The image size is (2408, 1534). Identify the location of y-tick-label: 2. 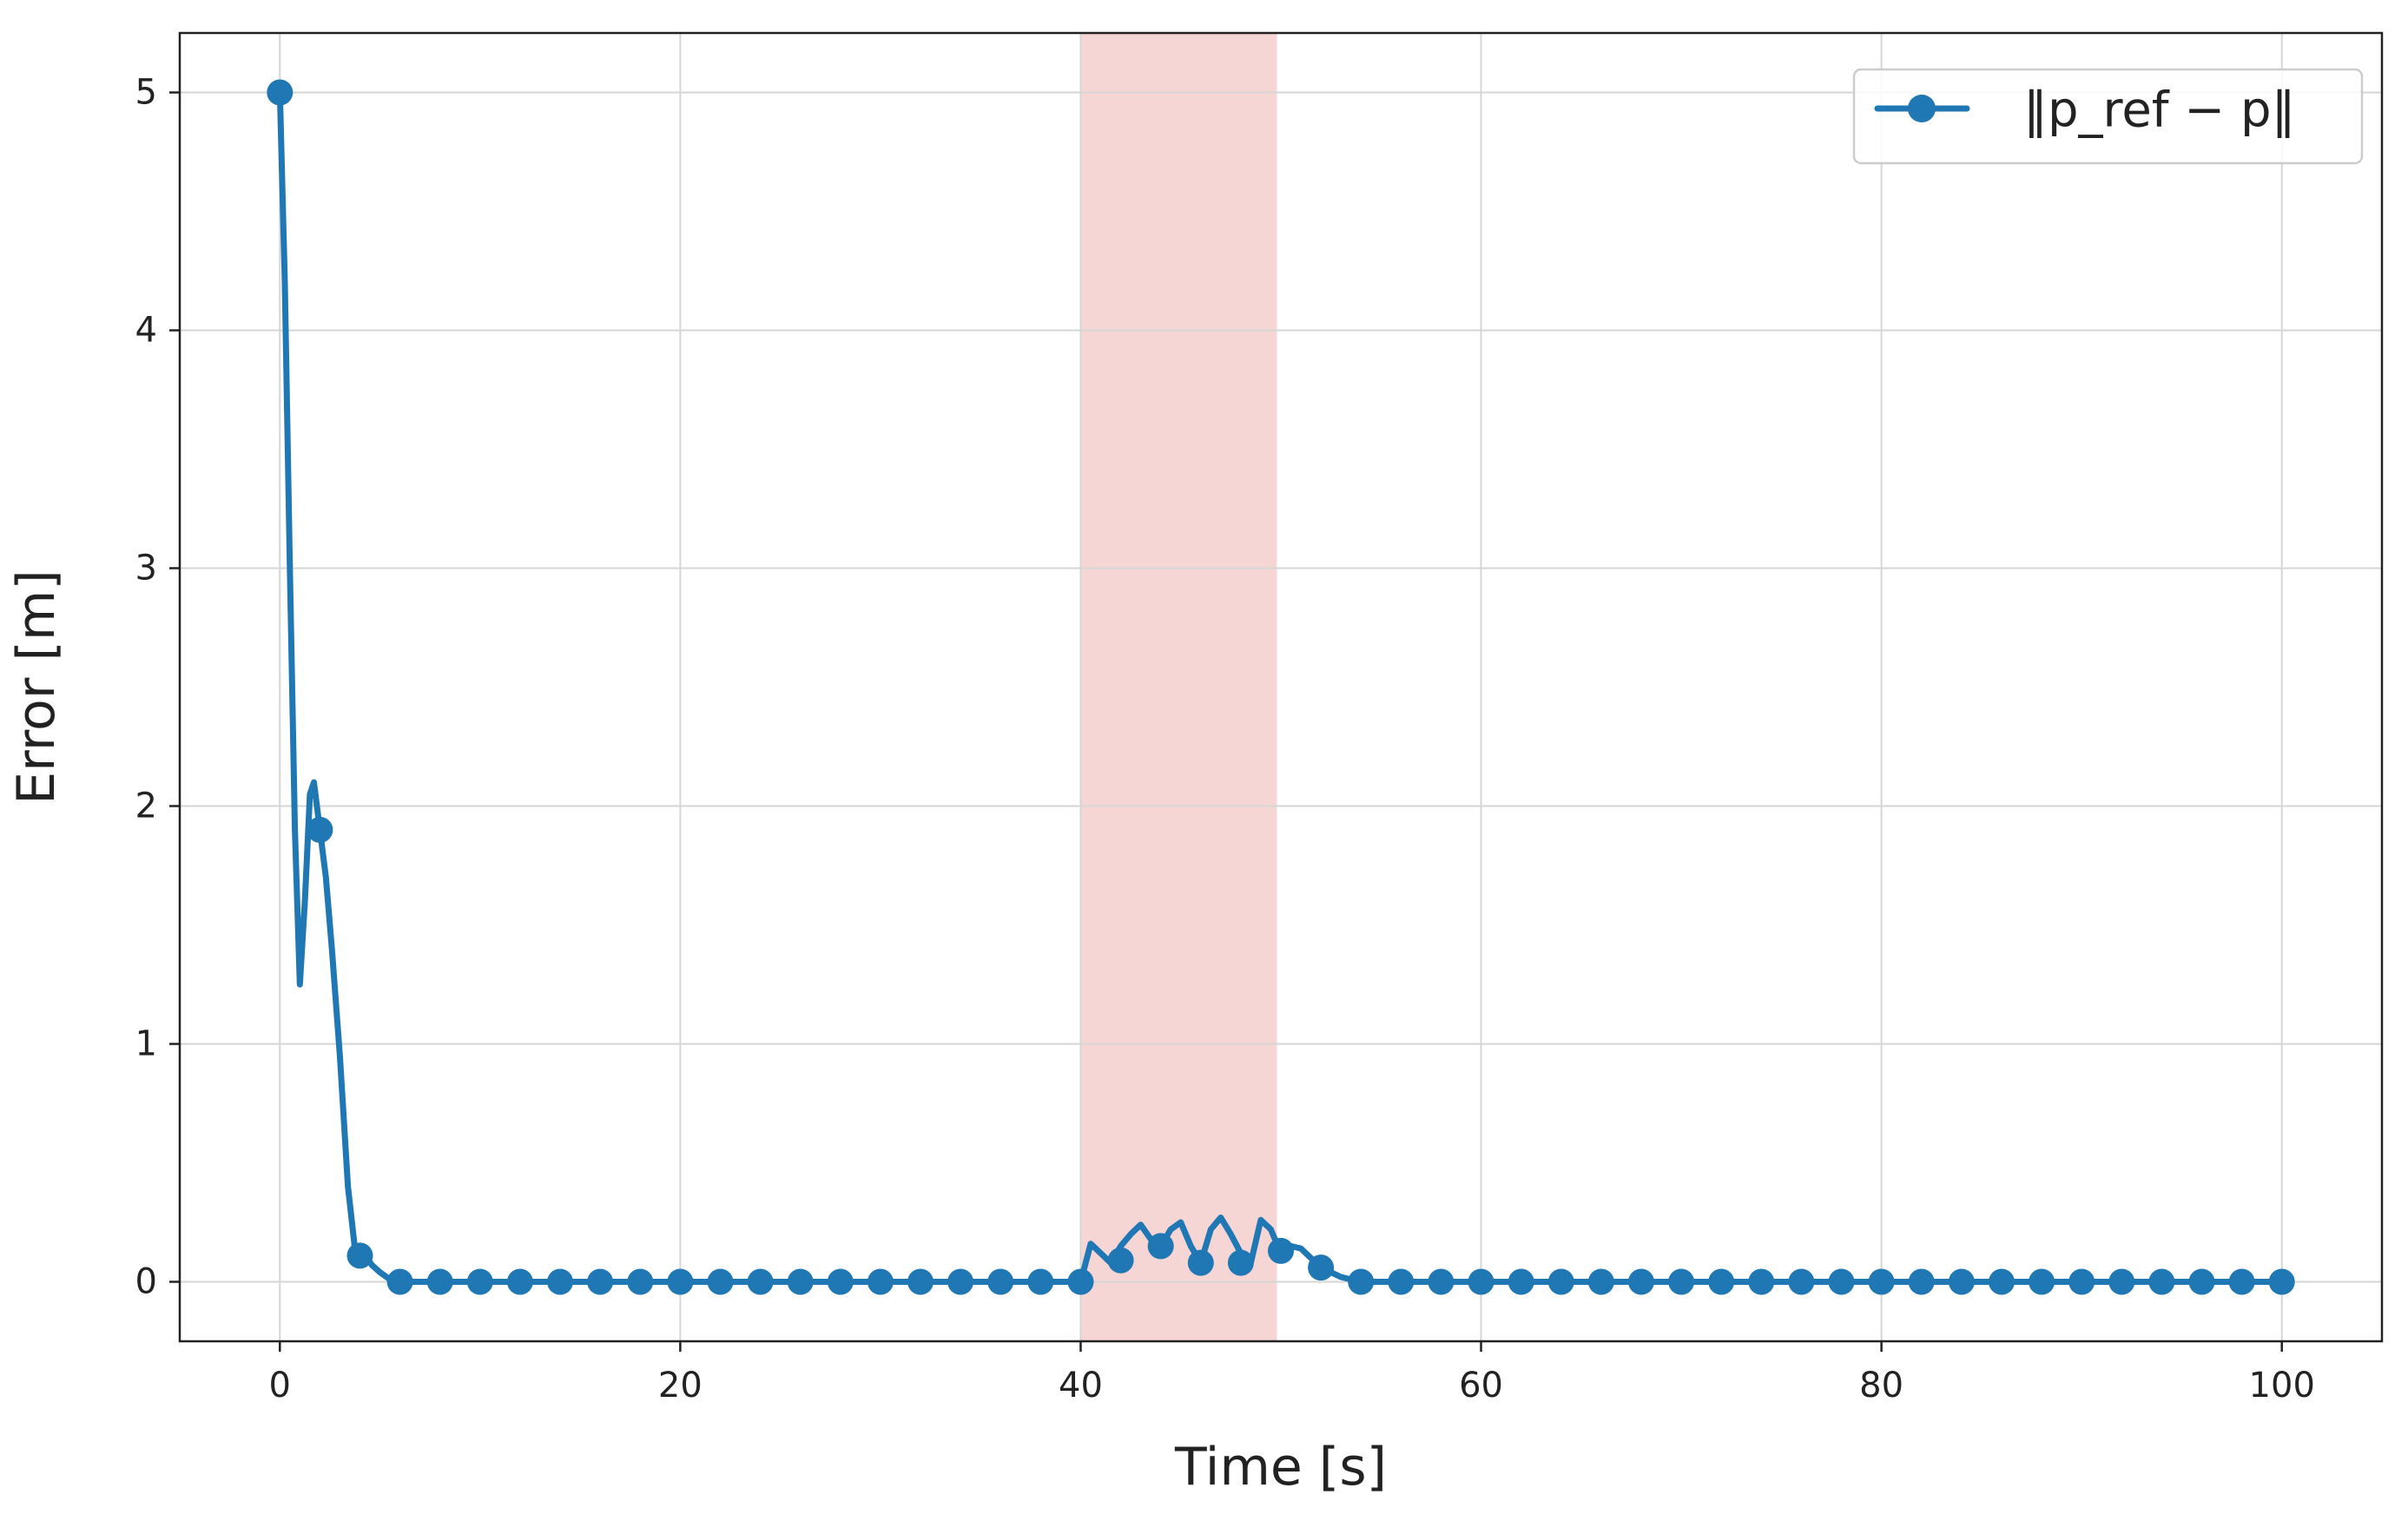
(146, 806).